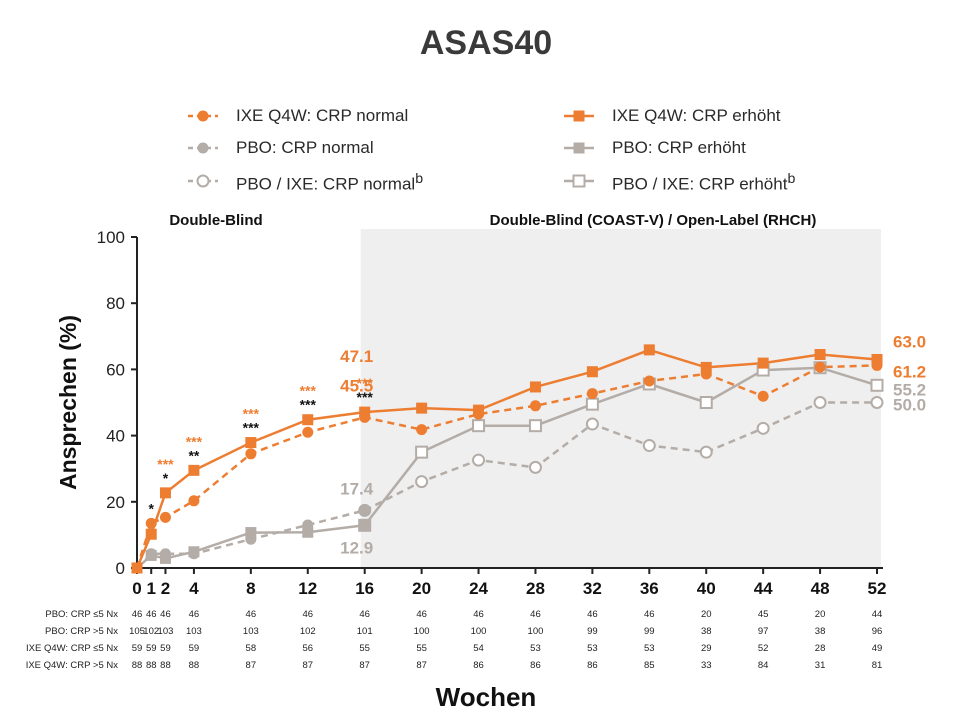 The height and width of the screenshot is (724, 972). Describe the element at coordinates (166, 478) in the screenshot. I see `significance-black: *` at that location.